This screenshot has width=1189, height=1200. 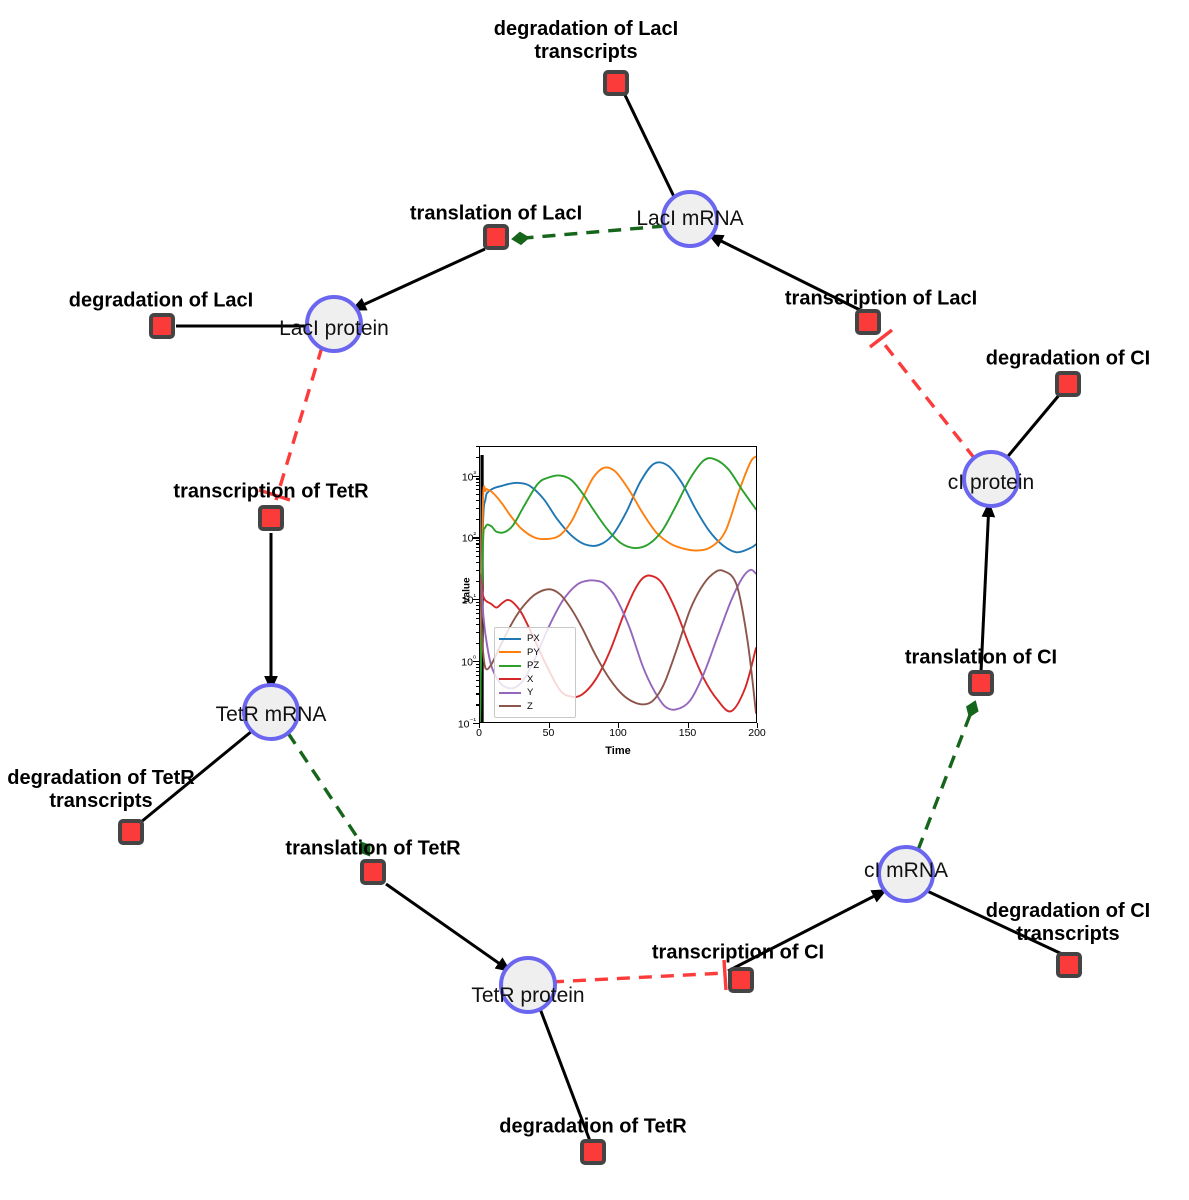 What do you see at coordinates (161, 300) in the screenshot?
I see `reaction-label-deg-laci: degradation of LacI` at bounding box center [161, 300].